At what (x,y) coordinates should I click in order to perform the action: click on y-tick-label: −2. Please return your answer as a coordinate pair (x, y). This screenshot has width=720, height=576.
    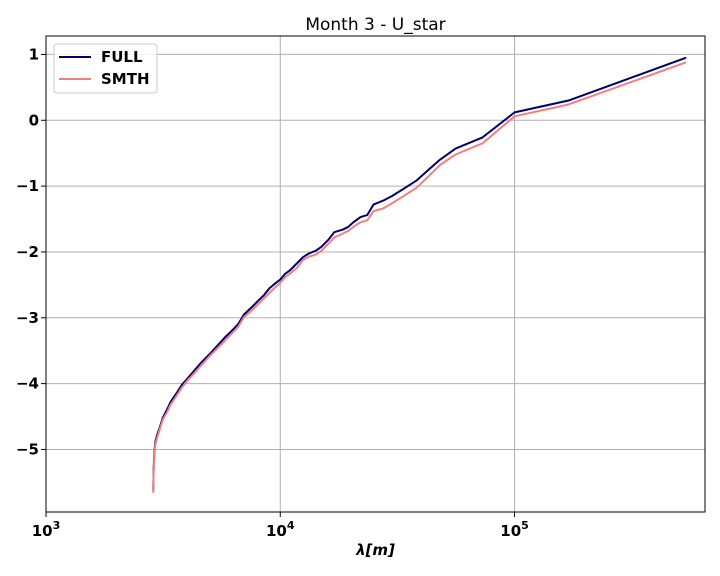
    Looking at the image, I should click on (27, 252).